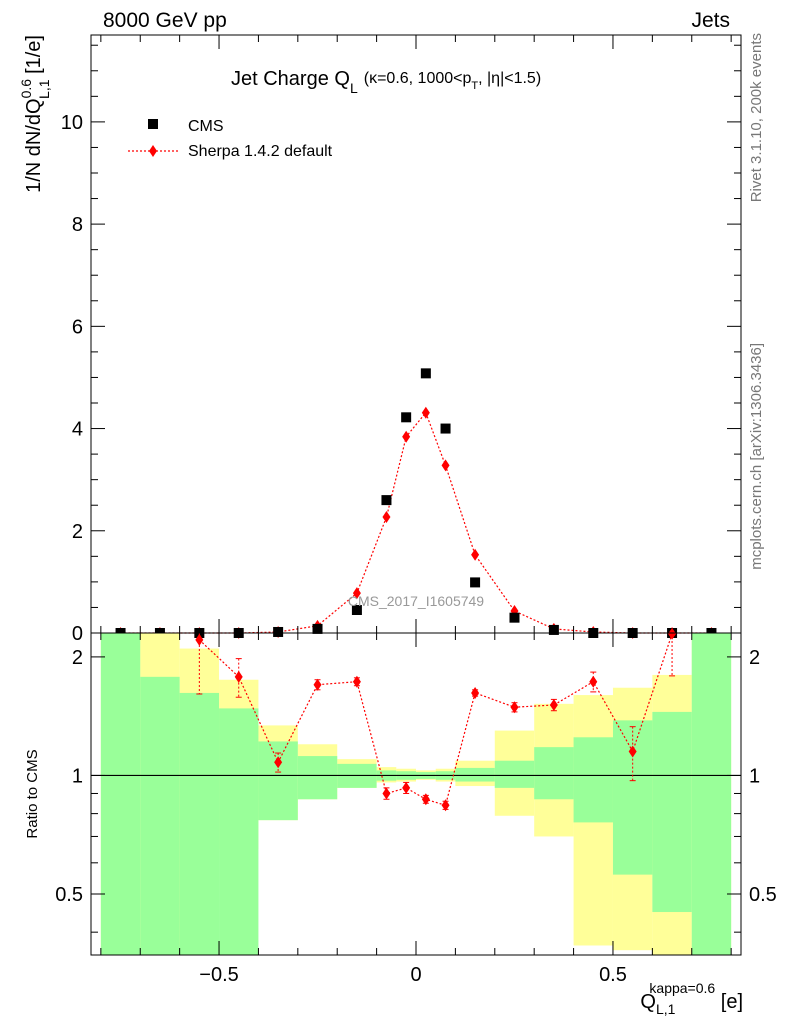 This screenshot has width=786, height=1024. What do you see at coordinates (69, 895) in the screenshot?
I see `ratio-y-tick-label: 0.5` at bounding box center [69, 895].